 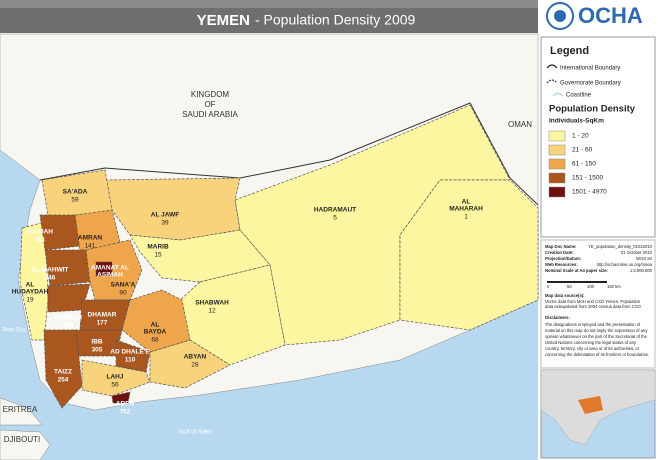 What do you see at coordinates (165, 223) in the screenshot?
I see `governorate-density: 39` at bounding box center [165, 223].